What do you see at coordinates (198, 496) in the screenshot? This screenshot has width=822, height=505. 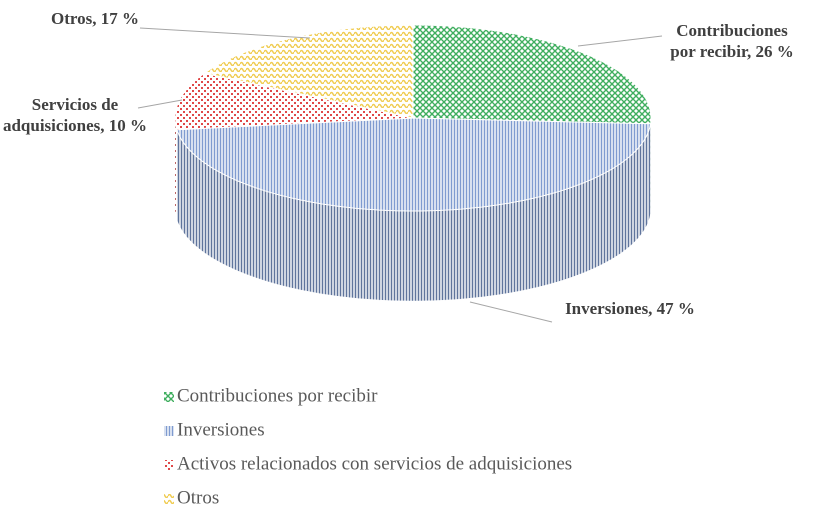 I see `legend-label: Otros` at bounding box center [198, 496].